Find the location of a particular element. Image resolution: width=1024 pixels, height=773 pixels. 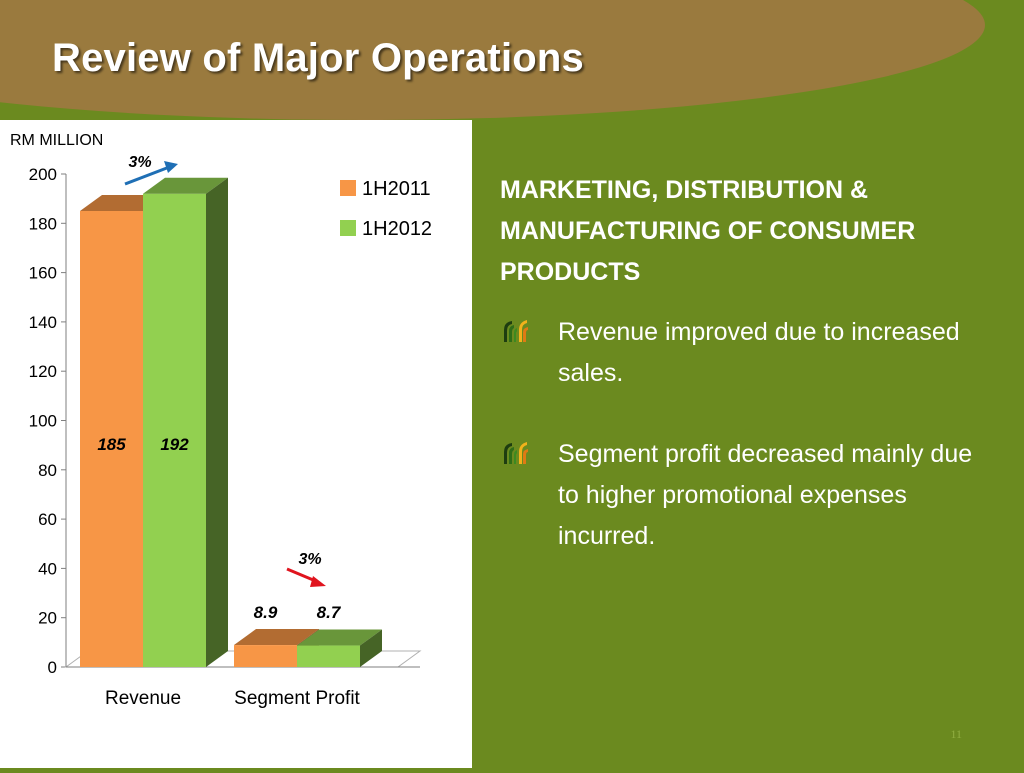

y-tick-label: 120 is located at coordinates (43, 371).